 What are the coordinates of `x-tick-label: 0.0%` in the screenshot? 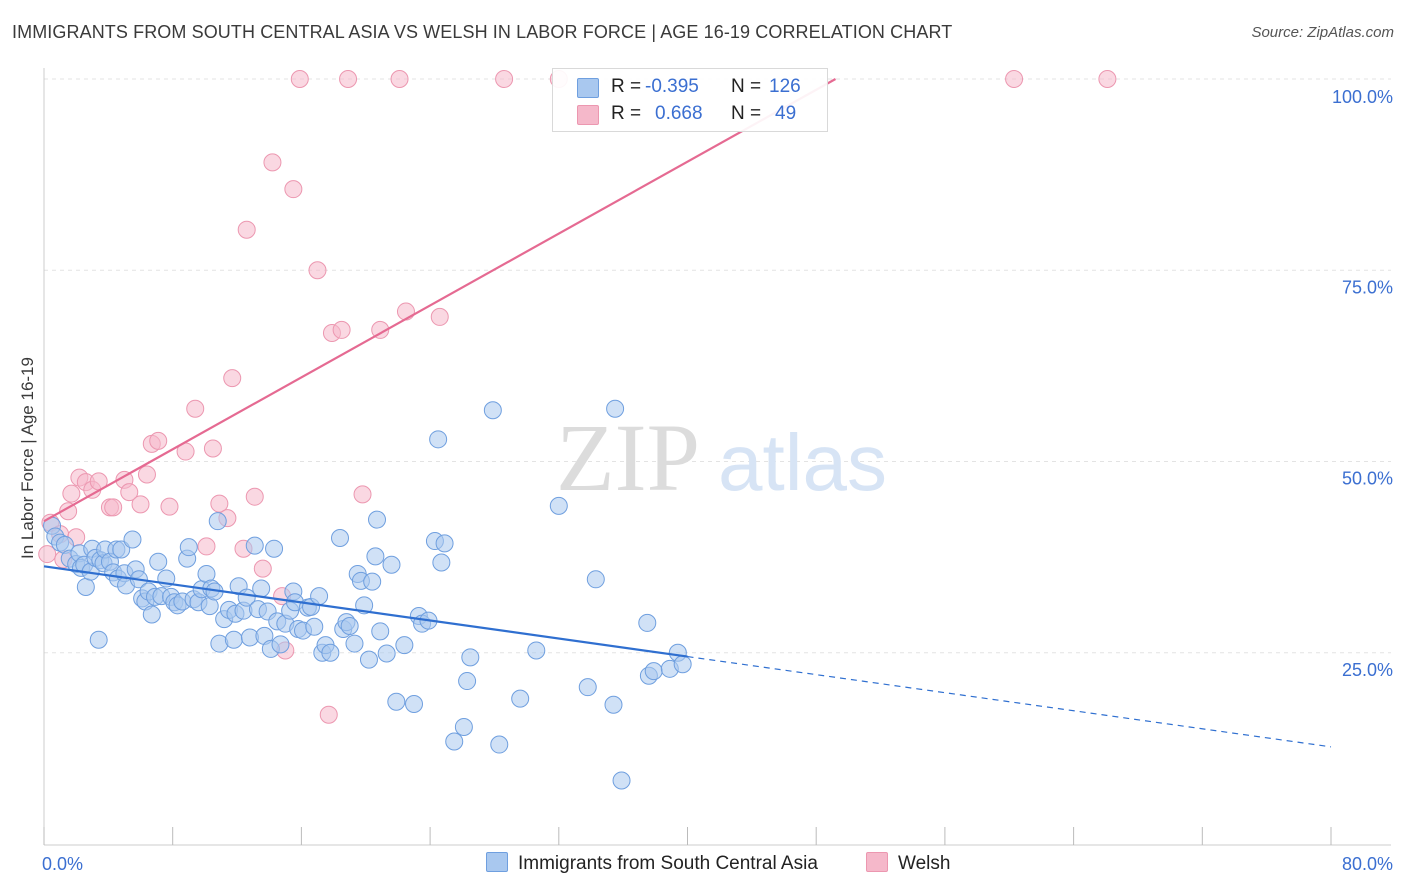 It's located at (62, 864).